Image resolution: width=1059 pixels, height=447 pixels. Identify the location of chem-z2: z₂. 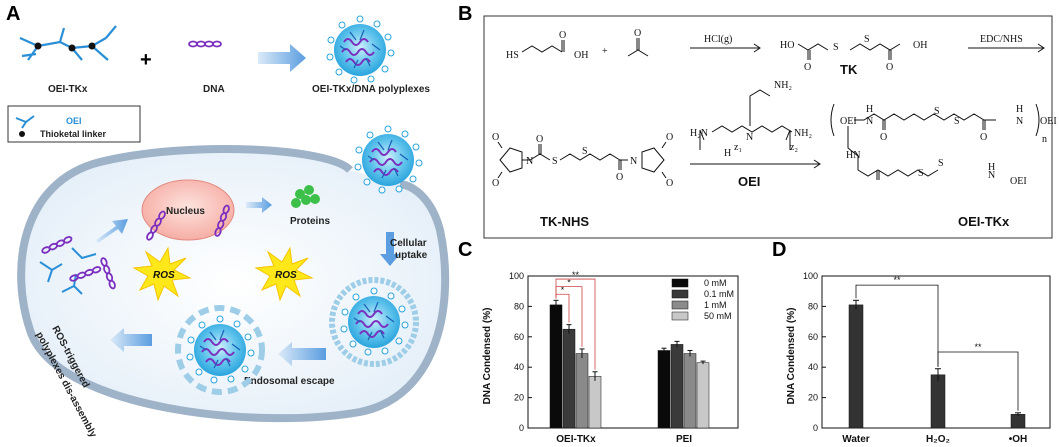
(794, 147).